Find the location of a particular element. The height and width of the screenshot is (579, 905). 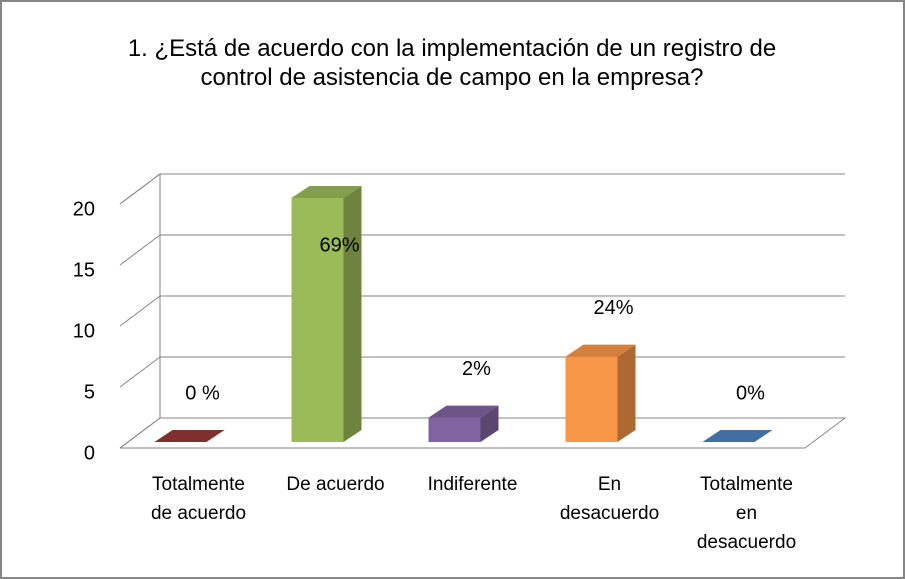

y-tick-label: 0 is located at coordinates (89, 453).